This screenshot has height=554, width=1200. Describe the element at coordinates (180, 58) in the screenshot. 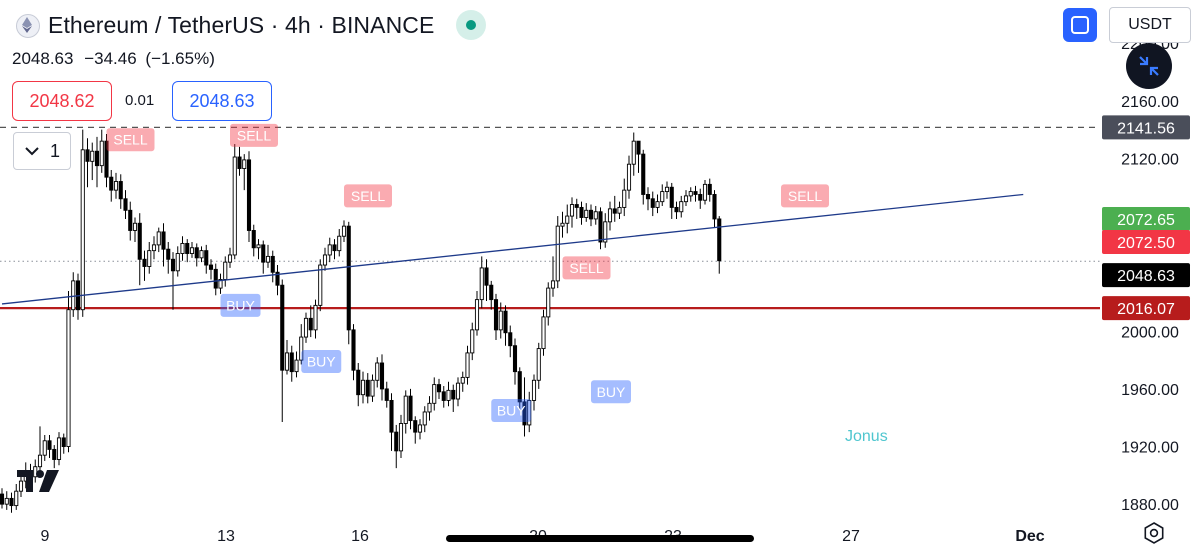

I see `price-change-percent: (−1.65%)` at that location.